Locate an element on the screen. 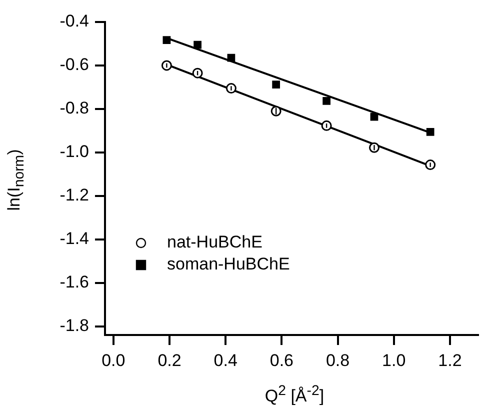 The width and height of the screenshot is (484, 408). x-tick-label: 0.6 is located at coordinates (282, 360).